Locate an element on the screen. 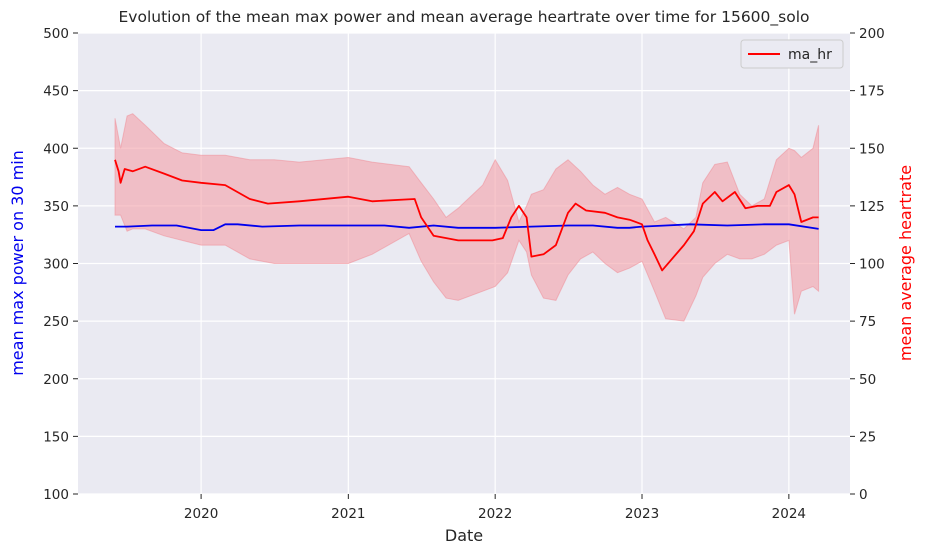 The image size is (926, 556). y-right-tick-label: 50 is located at coordinates (867, 380).